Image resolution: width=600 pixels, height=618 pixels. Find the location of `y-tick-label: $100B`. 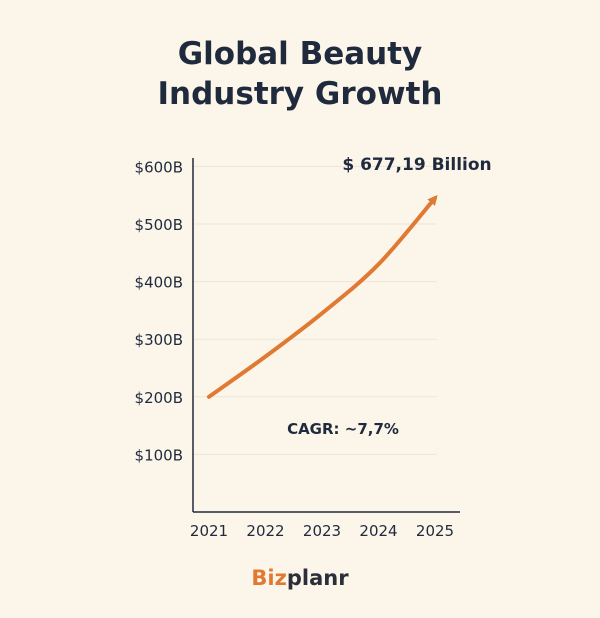

y-tick-label: $100B is located at coordinates (159, 455).